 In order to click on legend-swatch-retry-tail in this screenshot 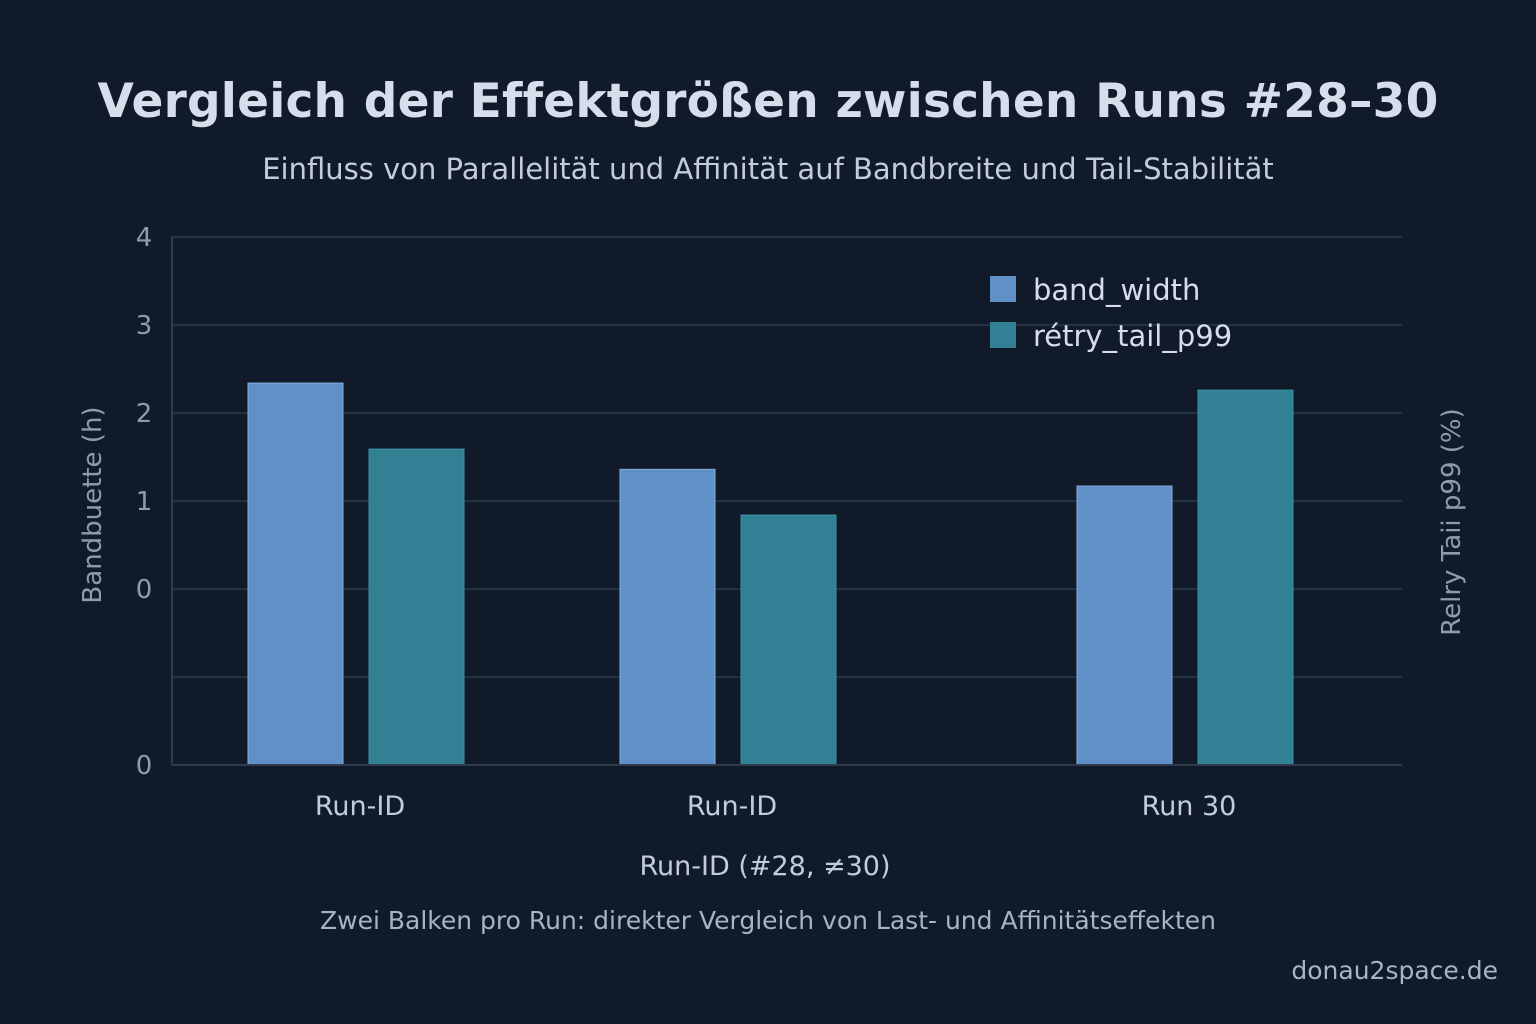, I will do `click(1003, 335)`.